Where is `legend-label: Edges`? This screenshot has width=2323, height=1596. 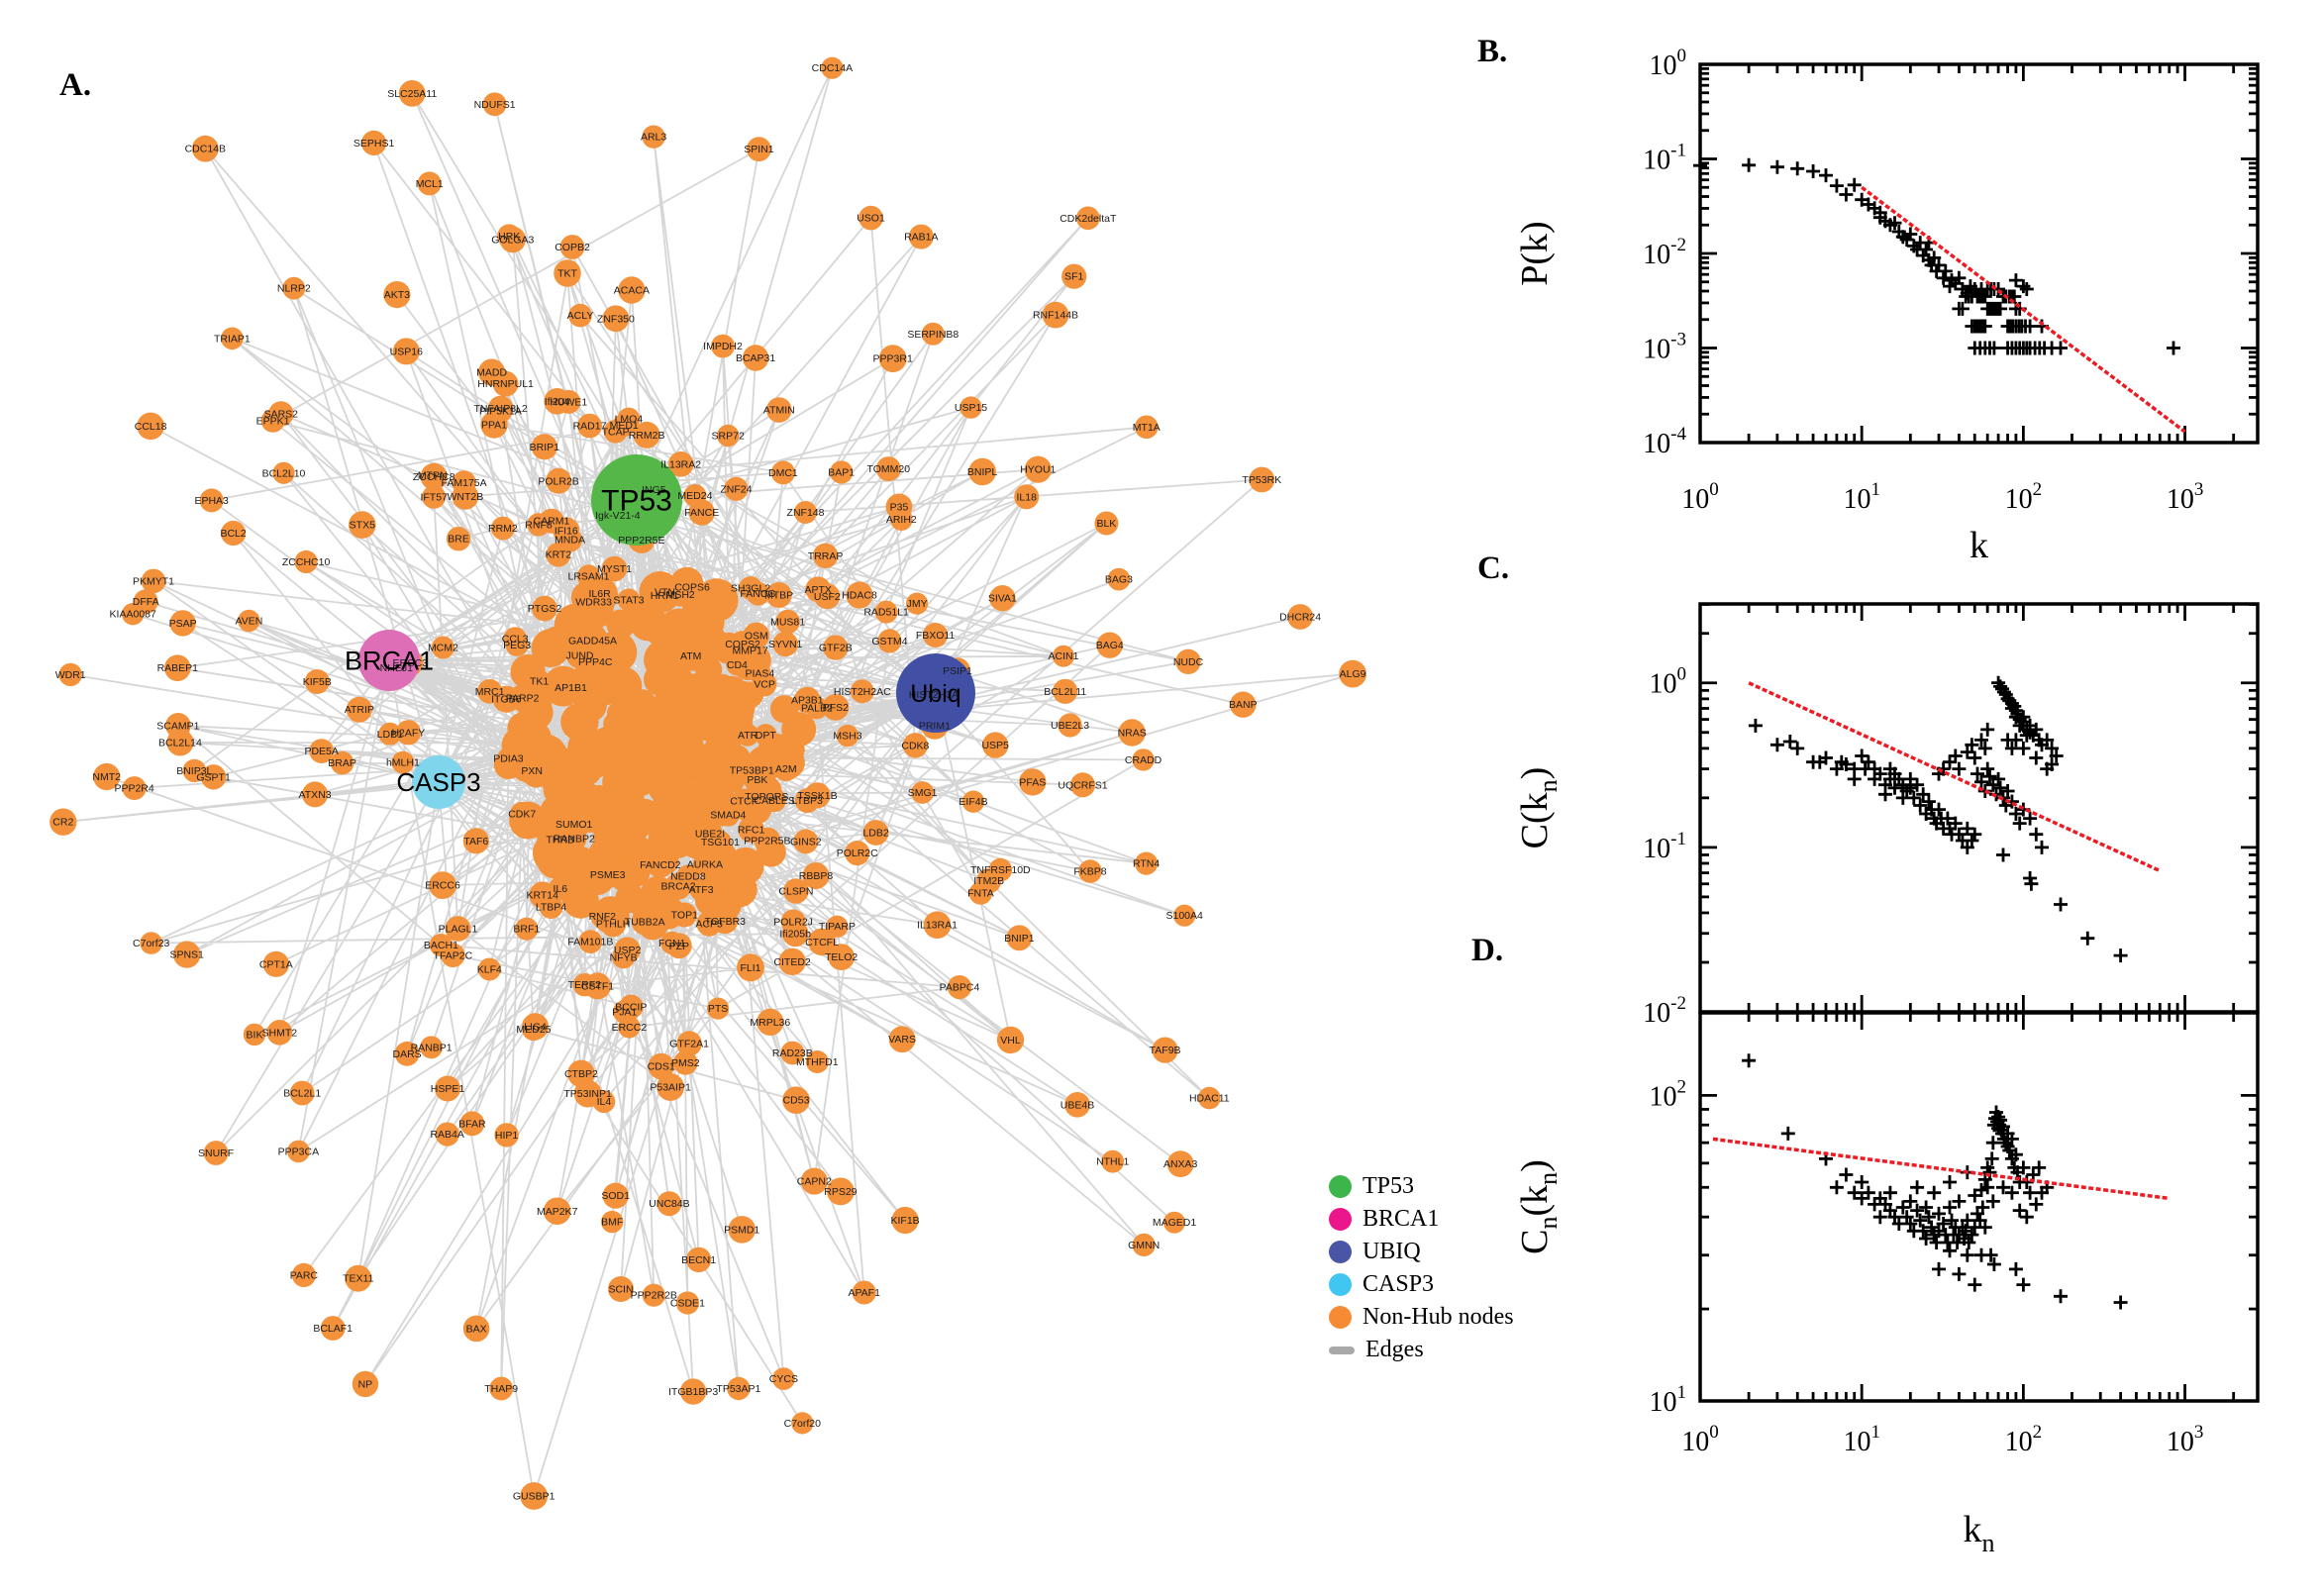 legend-label: Edges is located at coordinates (1394, 1349).